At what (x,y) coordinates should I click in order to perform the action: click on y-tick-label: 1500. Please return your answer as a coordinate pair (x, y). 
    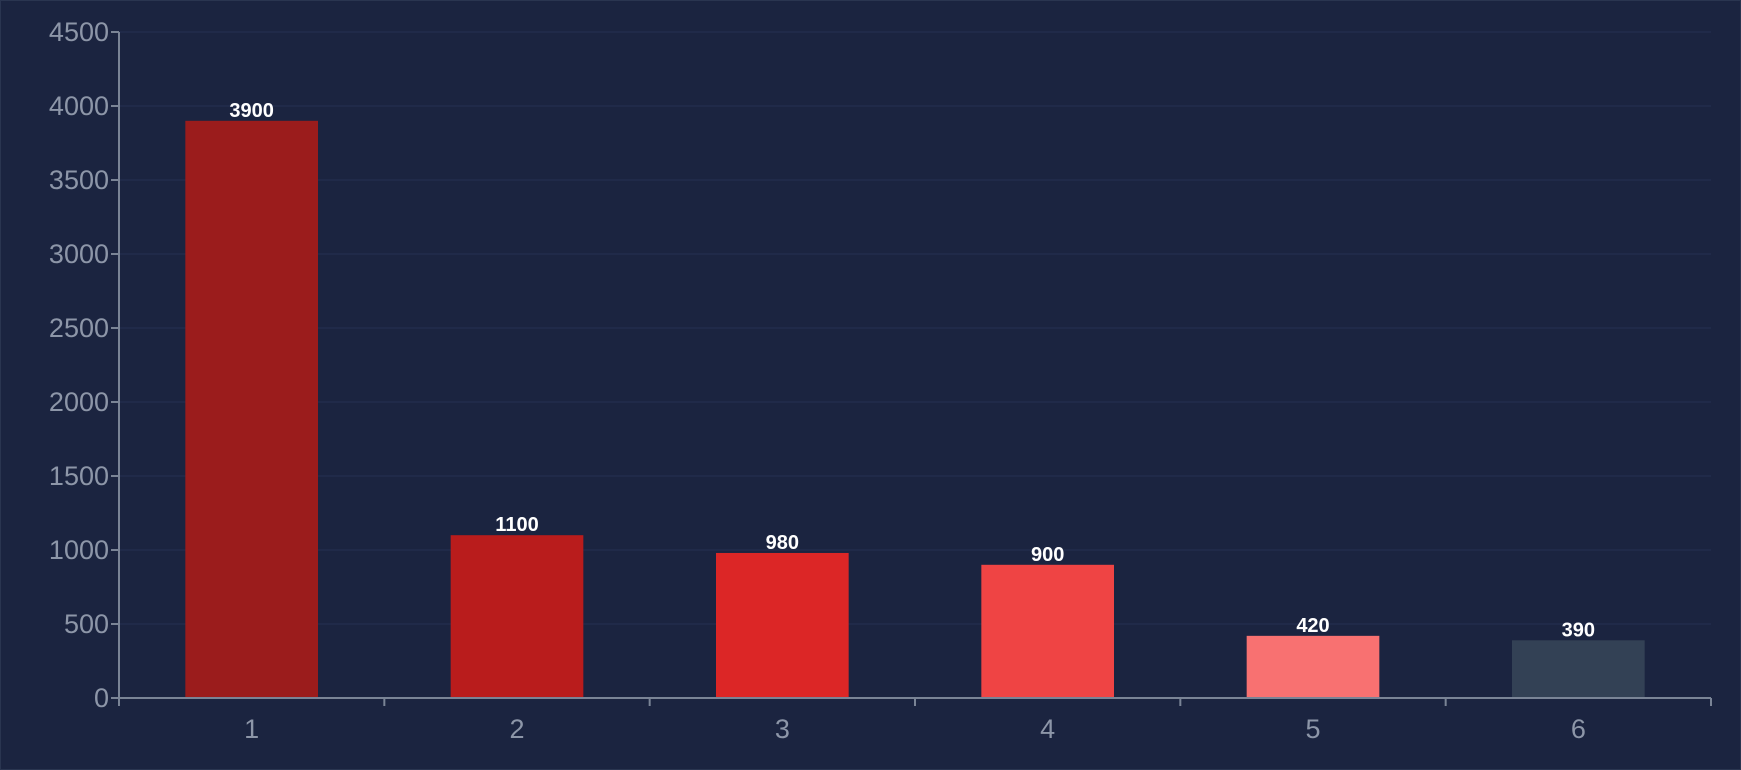
    Looking at the image, I should click on (79, 476).